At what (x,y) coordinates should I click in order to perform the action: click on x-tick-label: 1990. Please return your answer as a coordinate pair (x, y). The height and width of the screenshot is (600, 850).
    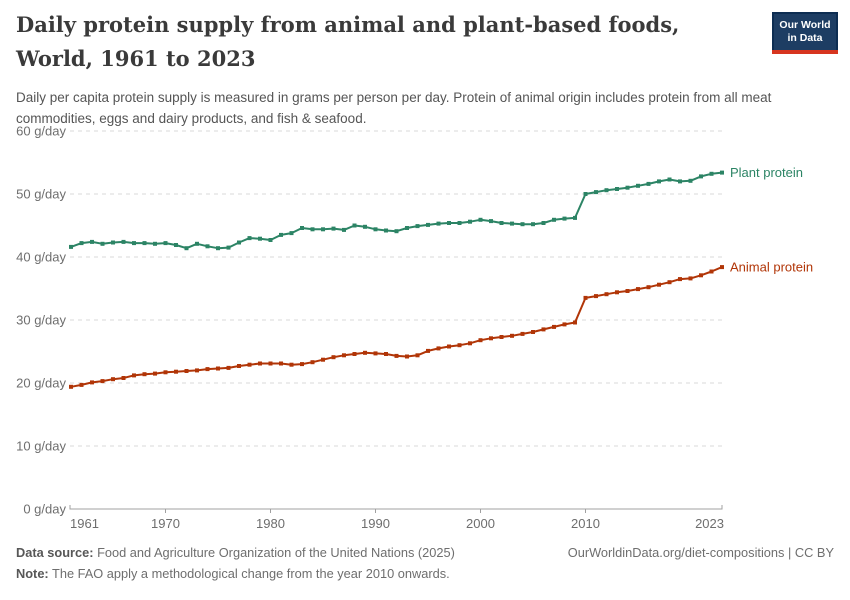
    Looking at the image, I should click on (375, 523).